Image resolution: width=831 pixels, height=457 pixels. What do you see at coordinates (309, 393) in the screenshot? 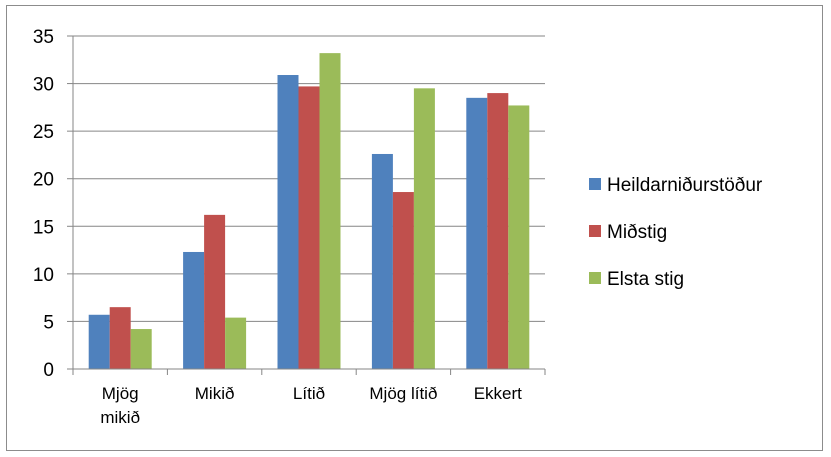
I see `x-tick-label: Lítið` at bounding box center [309, 393].